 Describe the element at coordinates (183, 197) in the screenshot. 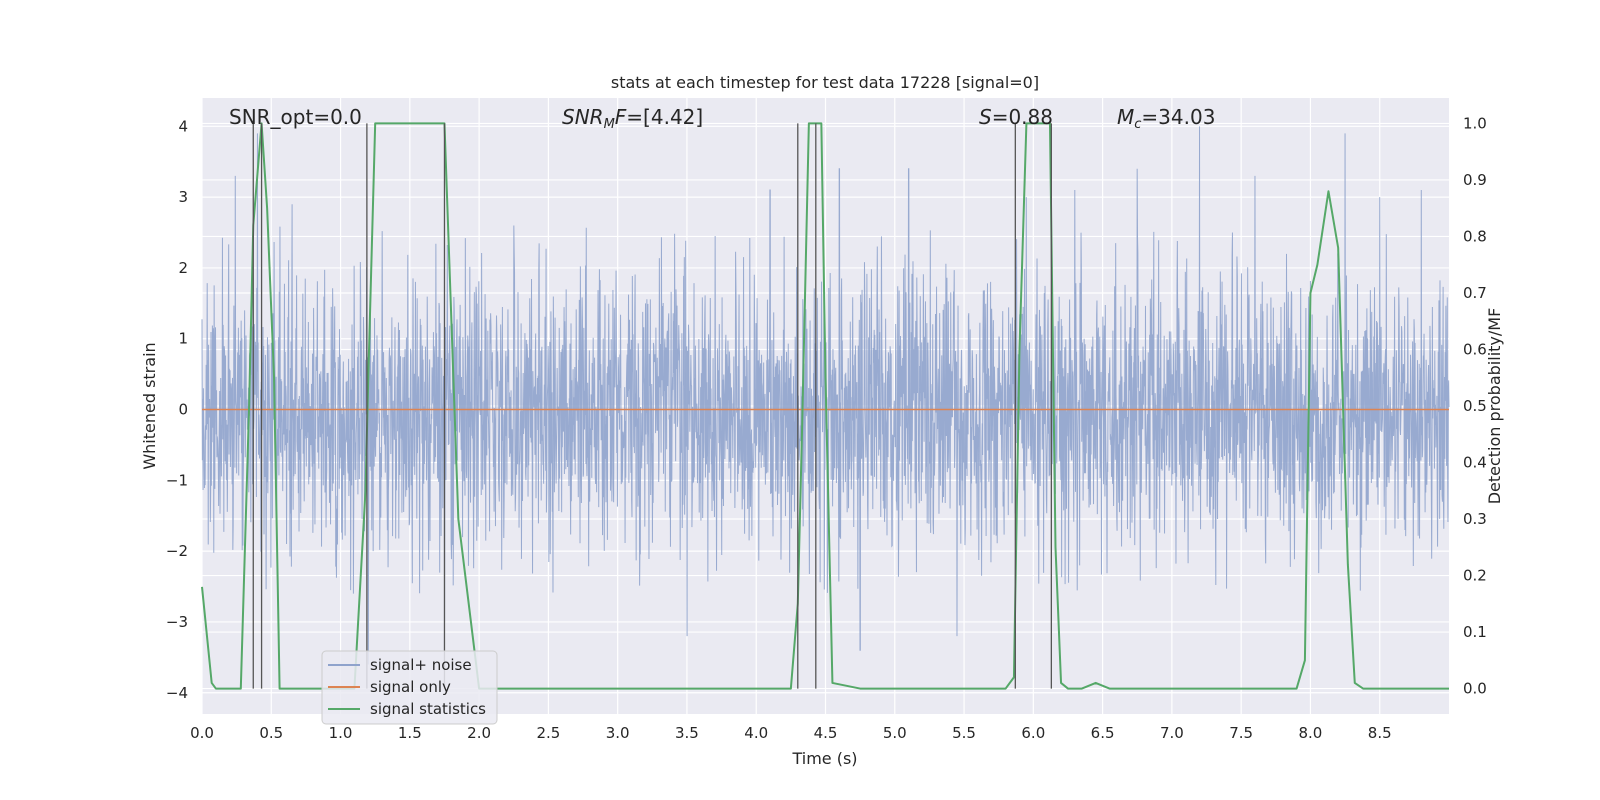

I see `y-tick-label: 3` at that location.